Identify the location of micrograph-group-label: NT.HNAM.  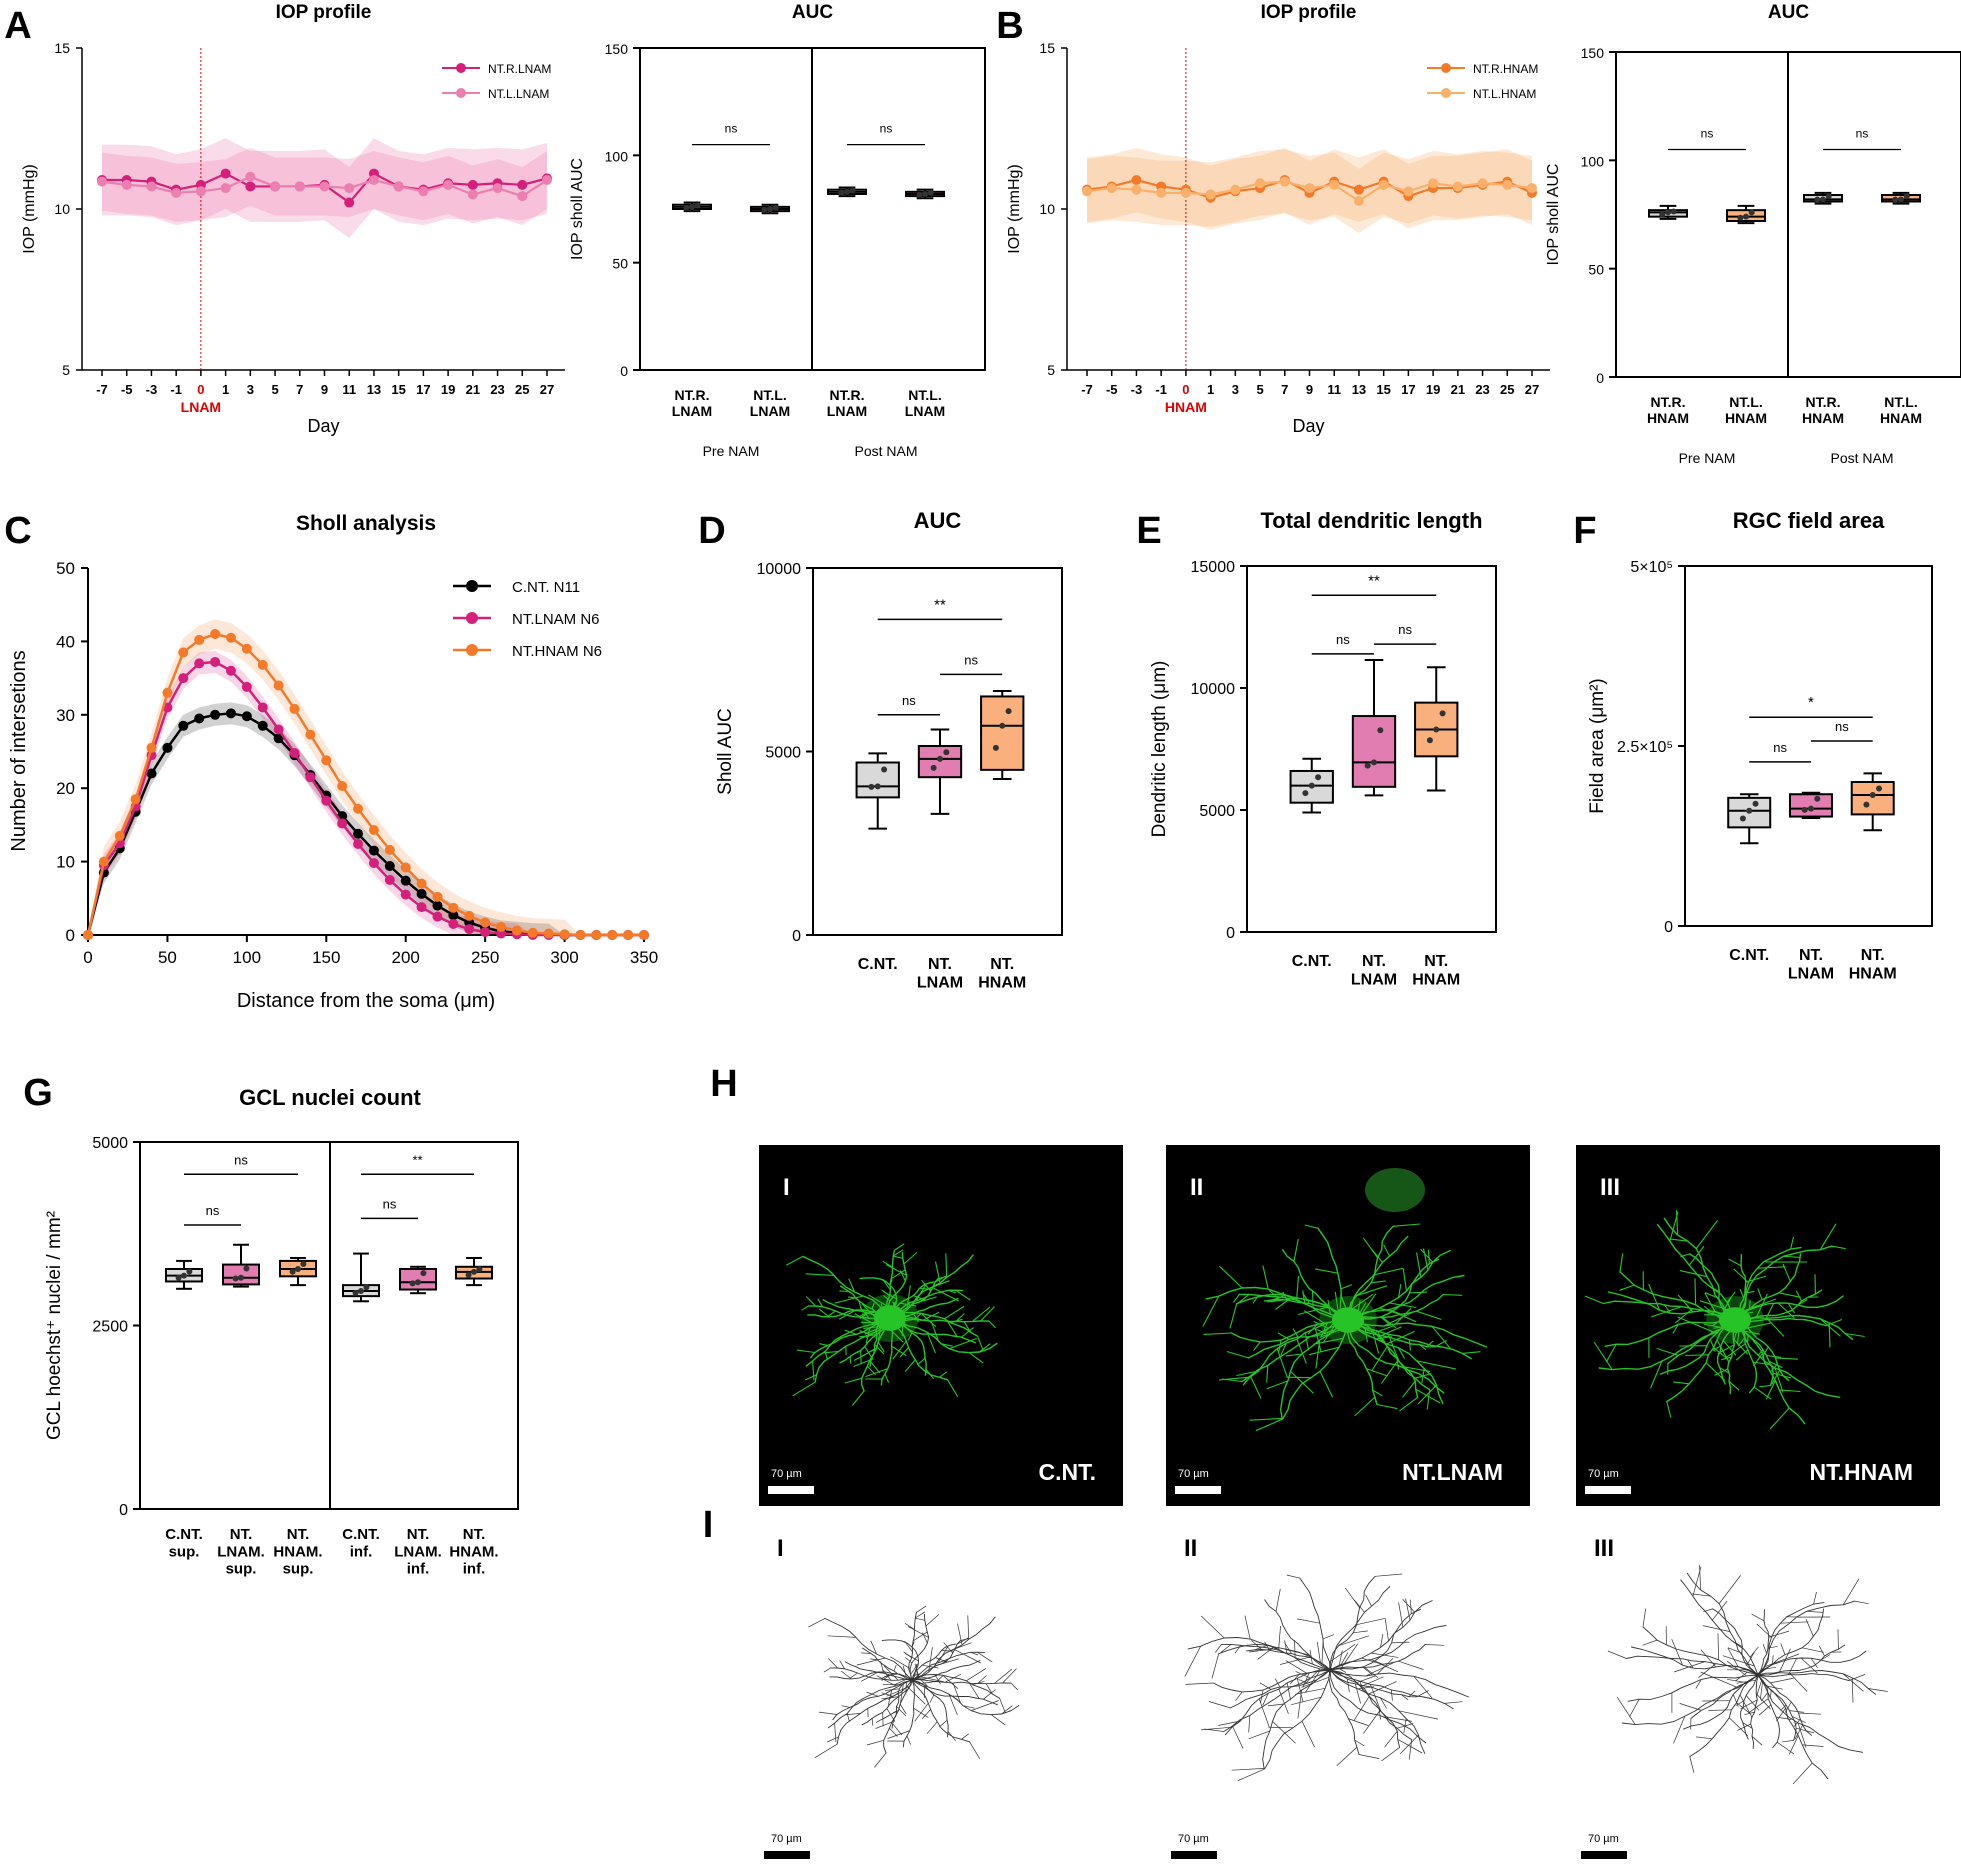
(1862, 1472).